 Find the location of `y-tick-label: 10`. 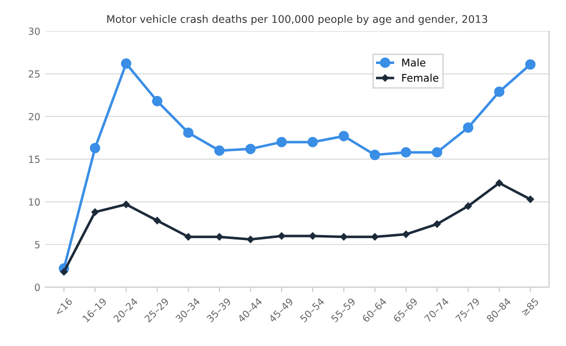

y-tick-label: 10 is located at coordinates (34, 202).